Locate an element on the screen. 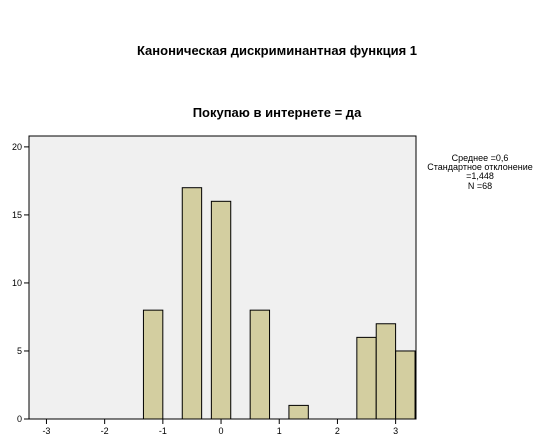 Image resolution: width=554 pixels, height=441 pixels. x-tick-label: 0 is located at coordinates (221, 431).